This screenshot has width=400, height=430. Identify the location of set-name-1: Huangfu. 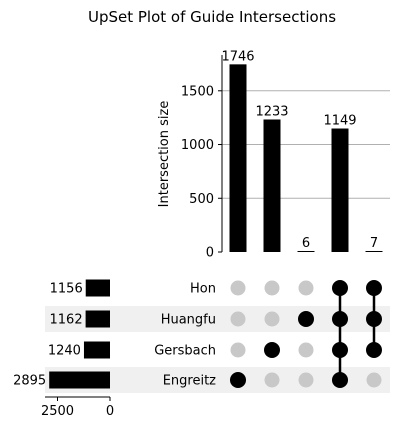
(188, 320).